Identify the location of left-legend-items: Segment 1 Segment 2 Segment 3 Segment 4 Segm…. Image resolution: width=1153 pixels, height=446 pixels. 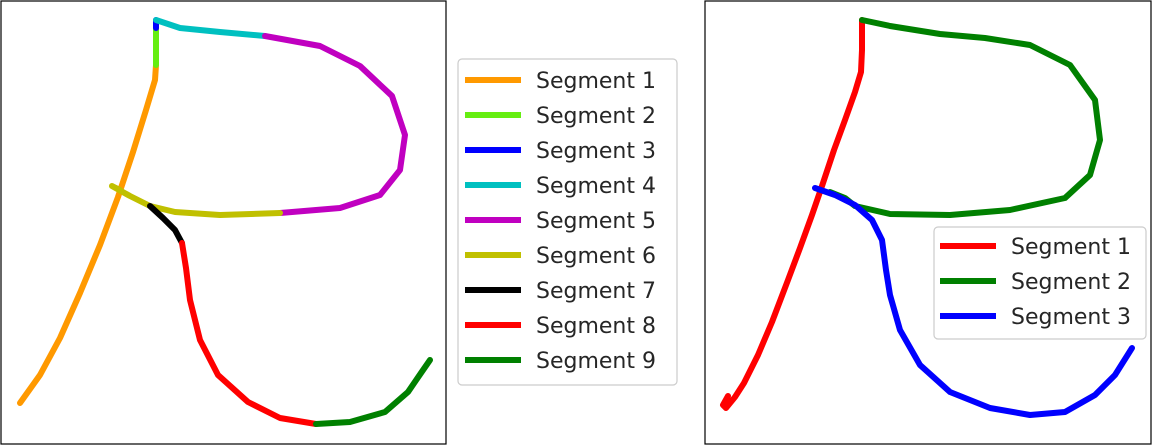
(560, 221).